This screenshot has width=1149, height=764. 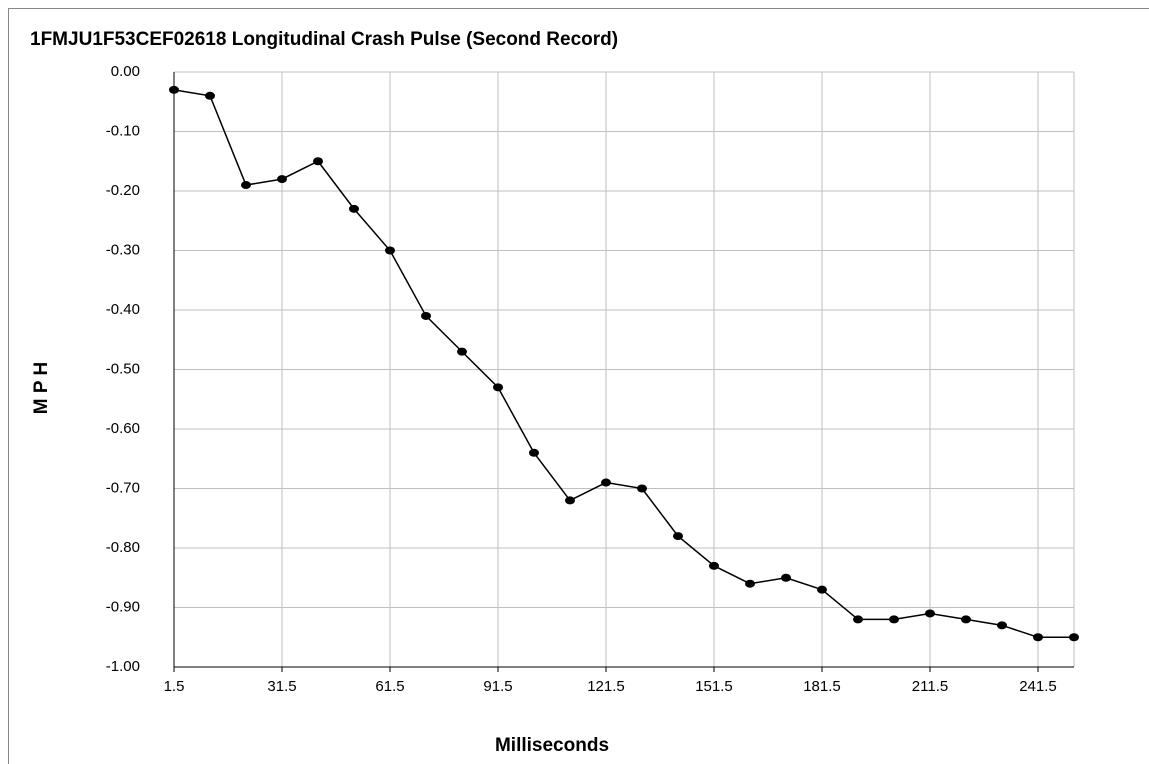 I want to click on y-tick-label: 0.00, so click(x=125, y=71).